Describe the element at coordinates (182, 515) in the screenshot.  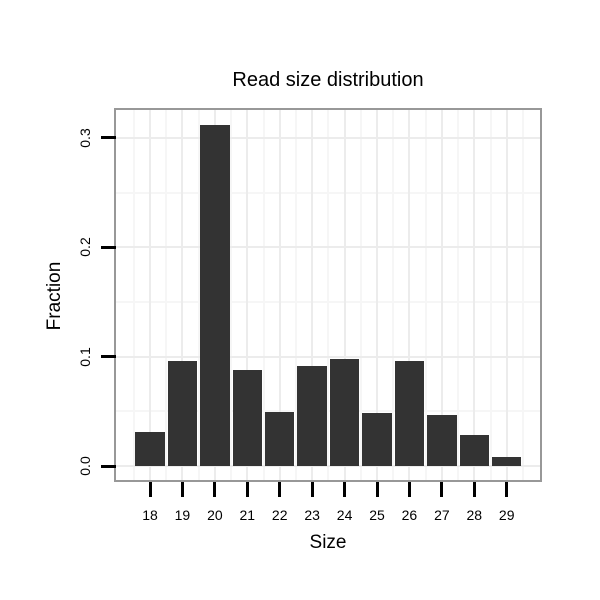
I see `x-tick-label: 19` at that location.